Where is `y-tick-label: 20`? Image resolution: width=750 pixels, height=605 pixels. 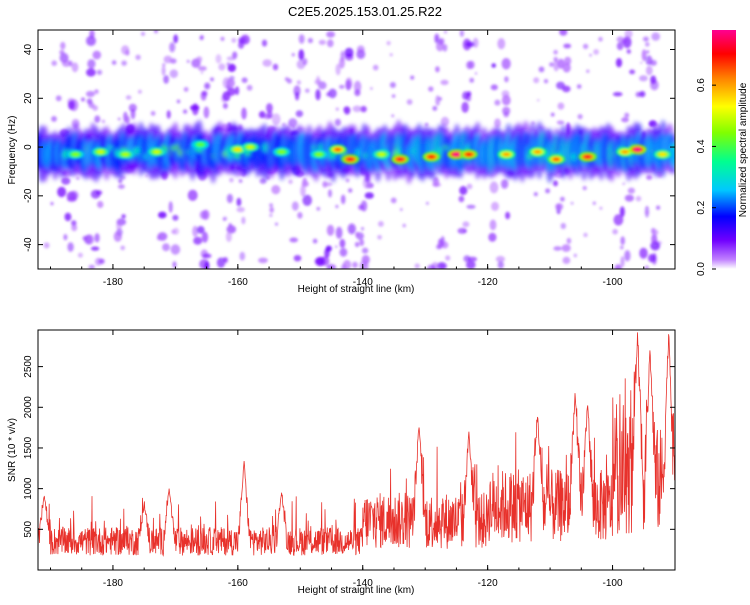 y-tick-label: 20 is located at coordinates (28, 98).